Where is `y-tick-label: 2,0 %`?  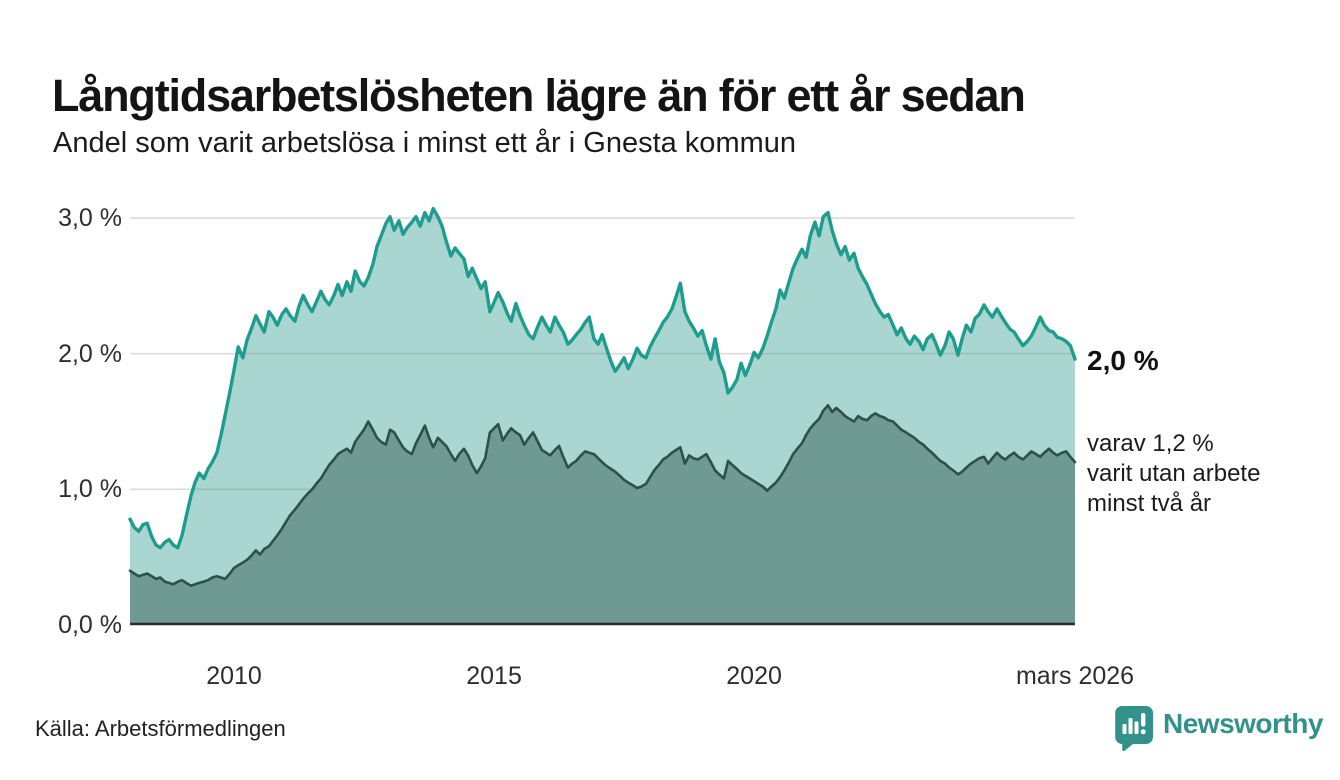
y-tick-label: 2,0 % is located at coordinates (90, 353).